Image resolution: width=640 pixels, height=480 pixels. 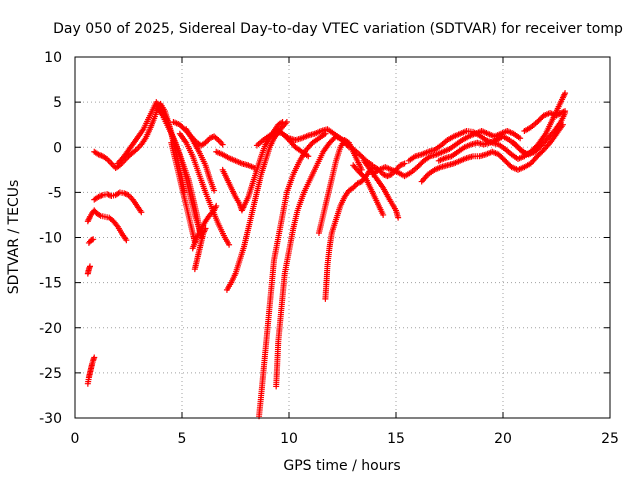 I want to click on series-arc-ae, so click(x=545, y=121).